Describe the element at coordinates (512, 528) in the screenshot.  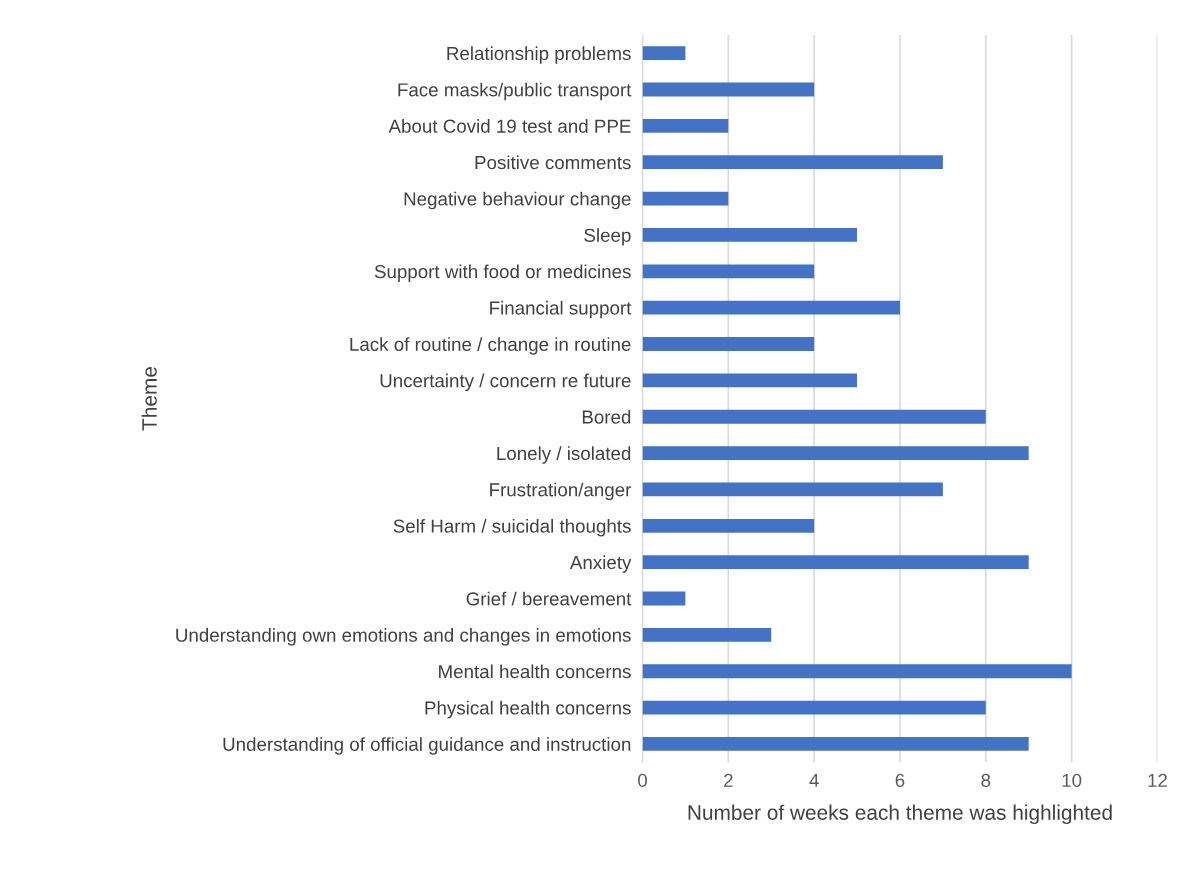
I see `y-tick-label: Self Harm / suicidal thoughts` at that location.